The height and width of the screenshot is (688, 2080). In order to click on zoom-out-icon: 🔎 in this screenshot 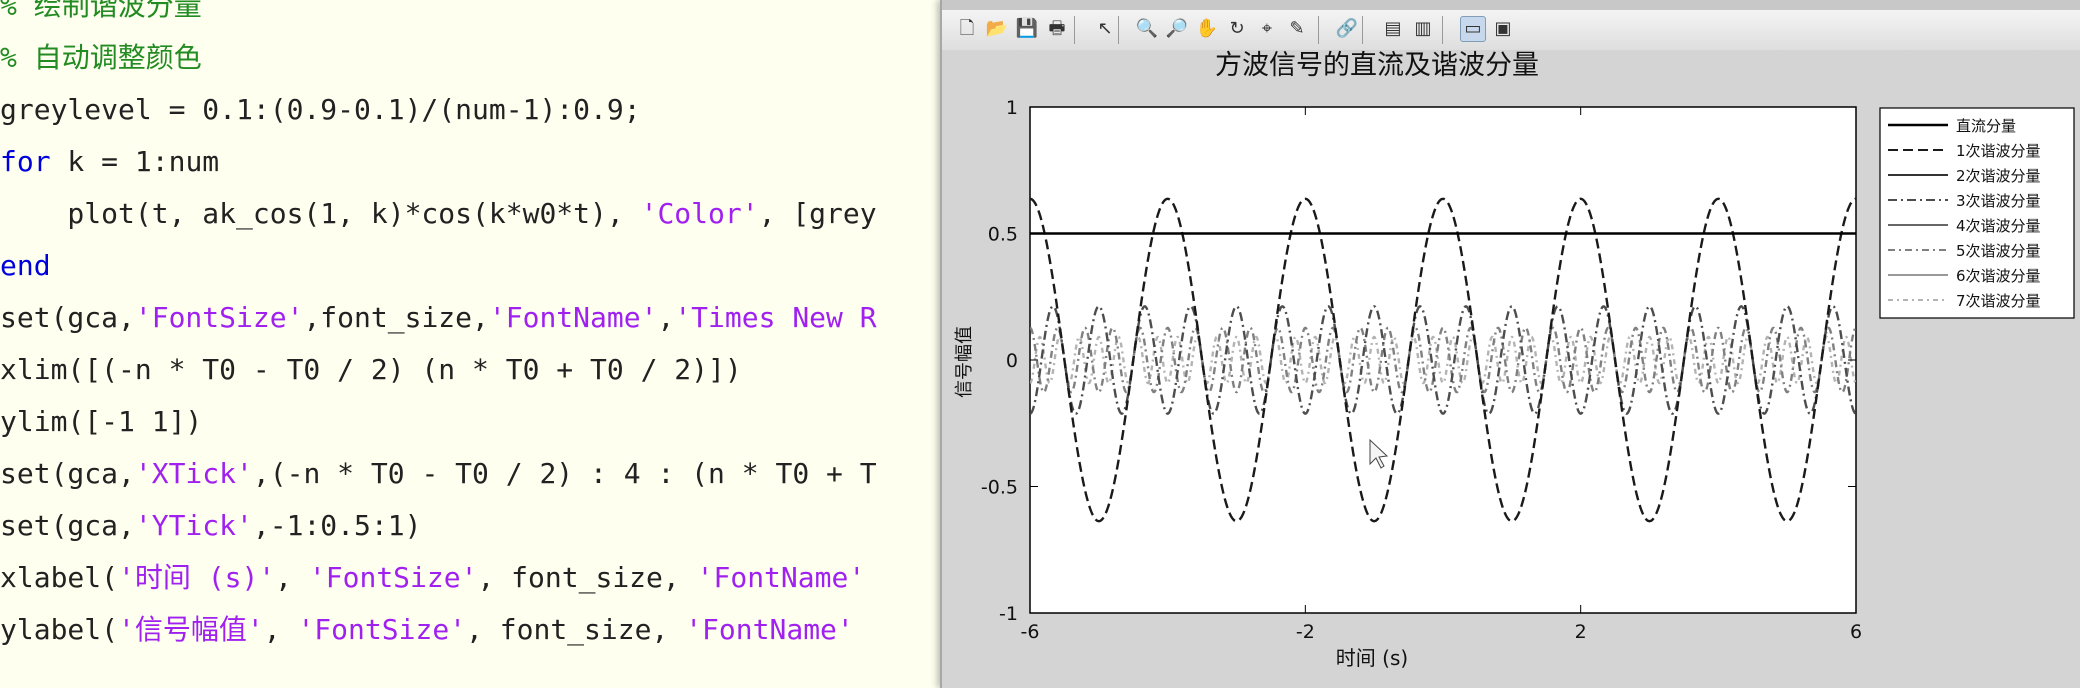, I will do `click(1177, 28)`.